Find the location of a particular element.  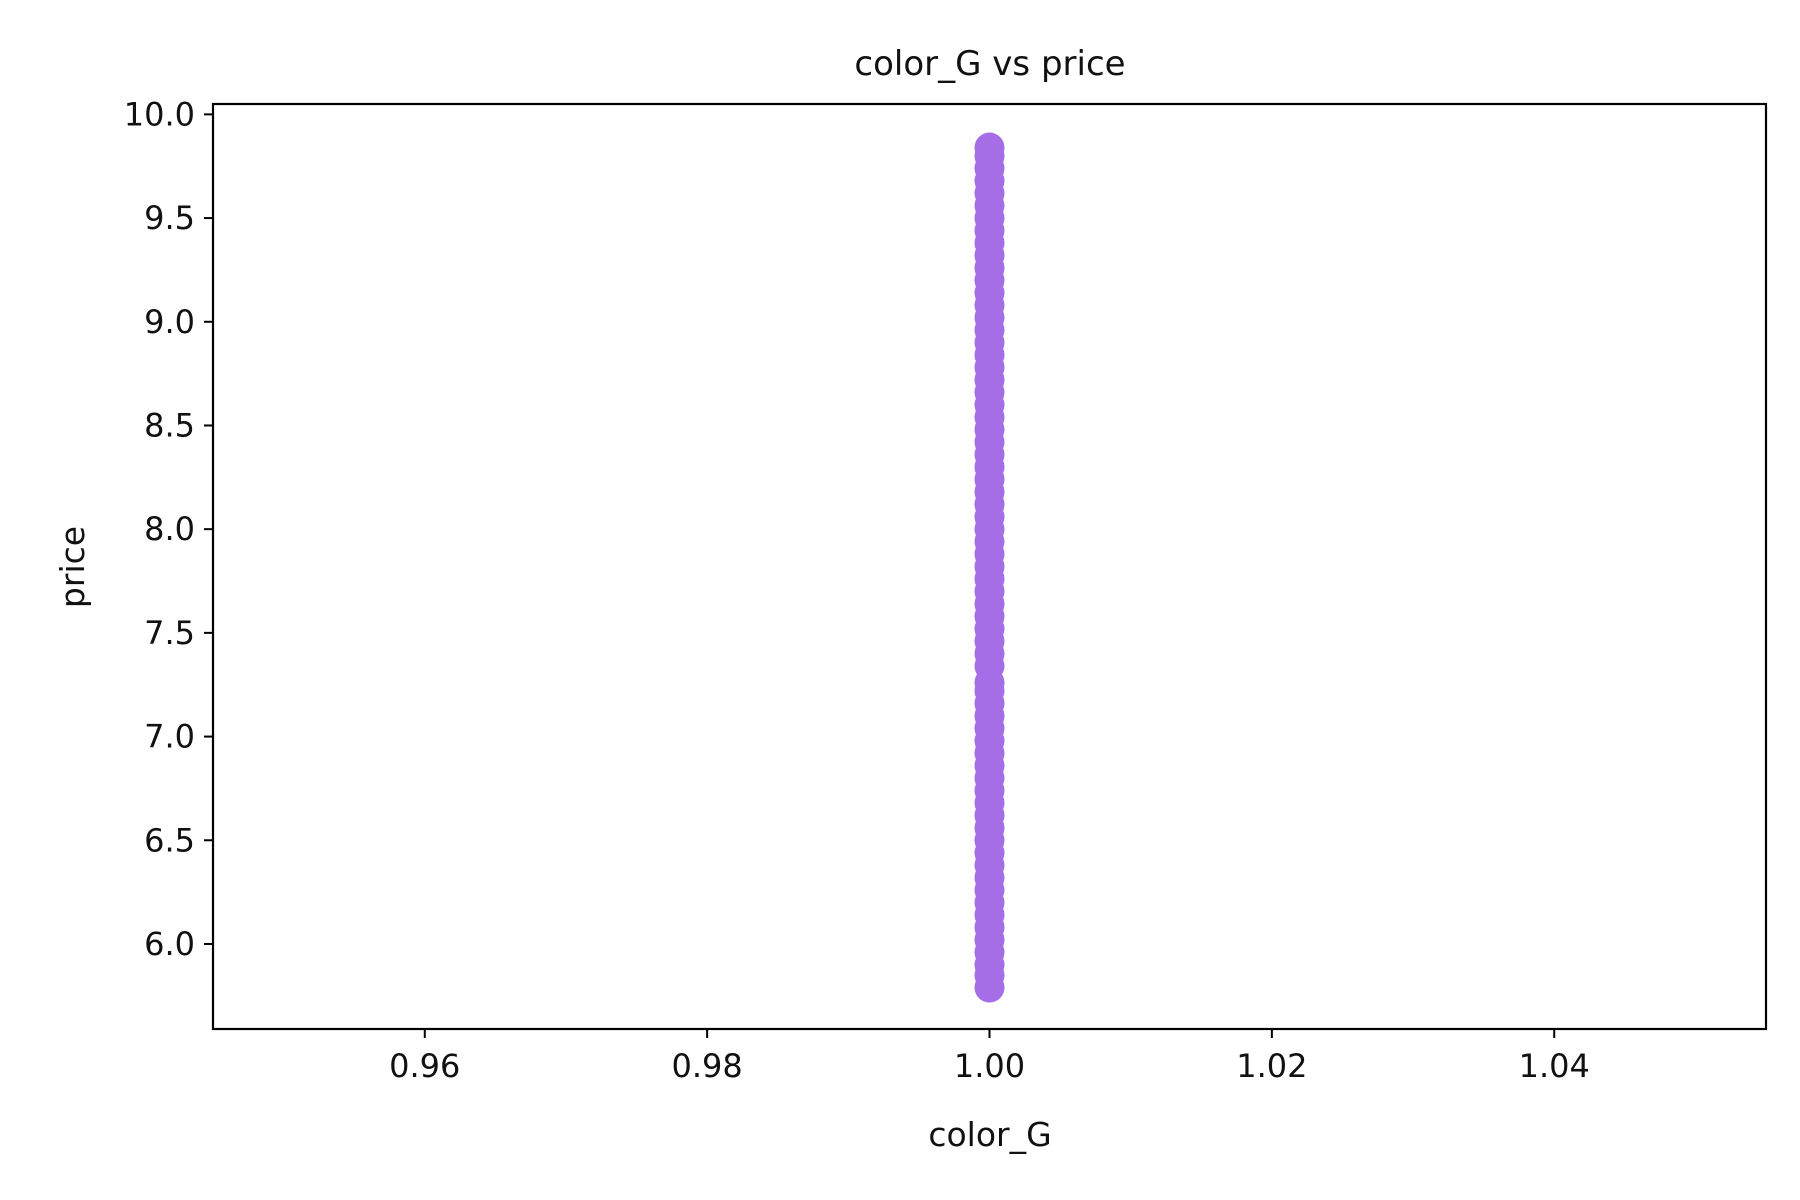

data-point is located at coordinates (989, 147).